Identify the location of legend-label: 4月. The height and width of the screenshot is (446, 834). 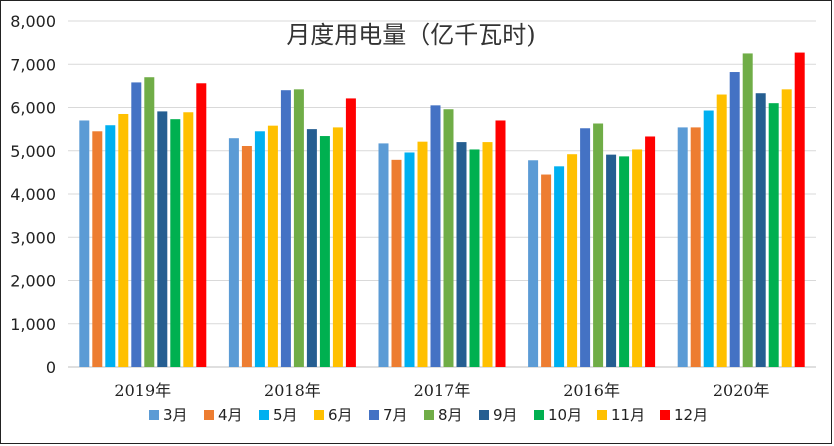
(230, 415).